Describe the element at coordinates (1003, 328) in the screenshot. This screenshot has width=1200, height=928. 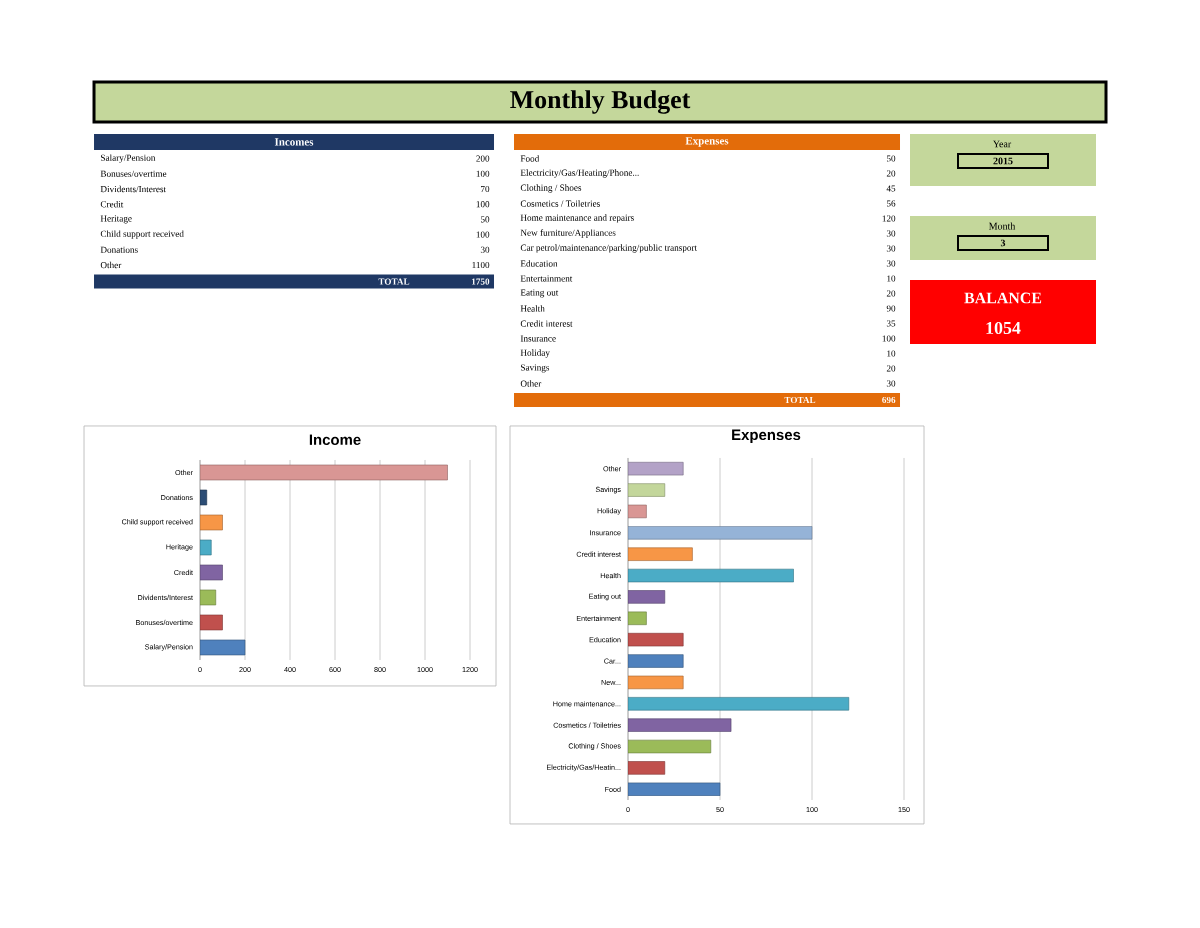
I see `text: 1054` at that location.